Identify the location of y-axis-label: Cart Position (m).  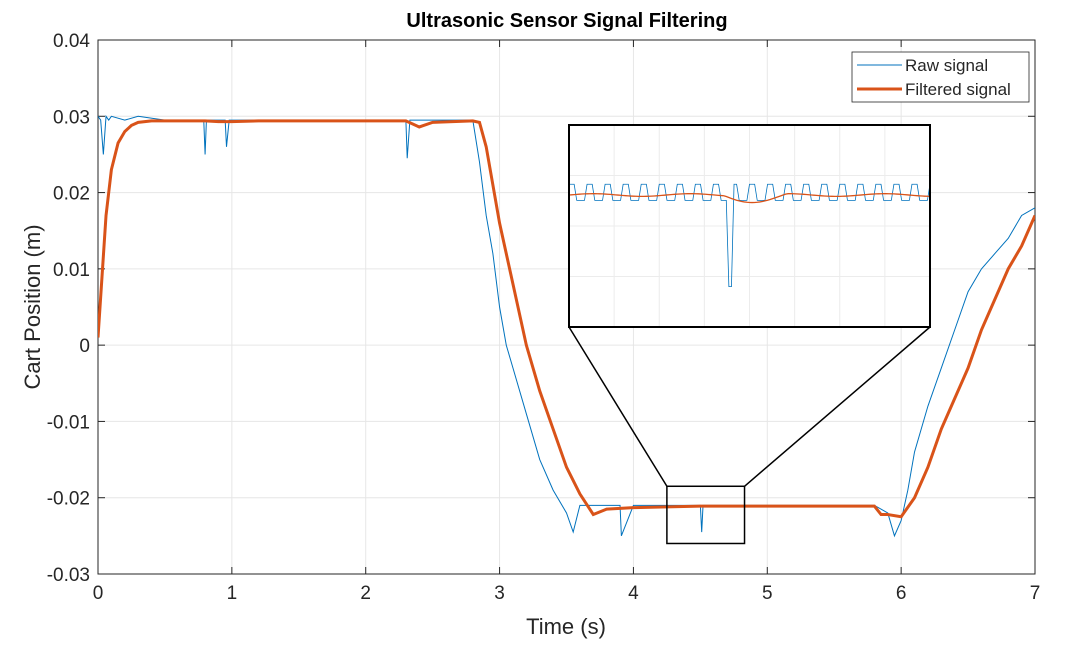
(32, 306).